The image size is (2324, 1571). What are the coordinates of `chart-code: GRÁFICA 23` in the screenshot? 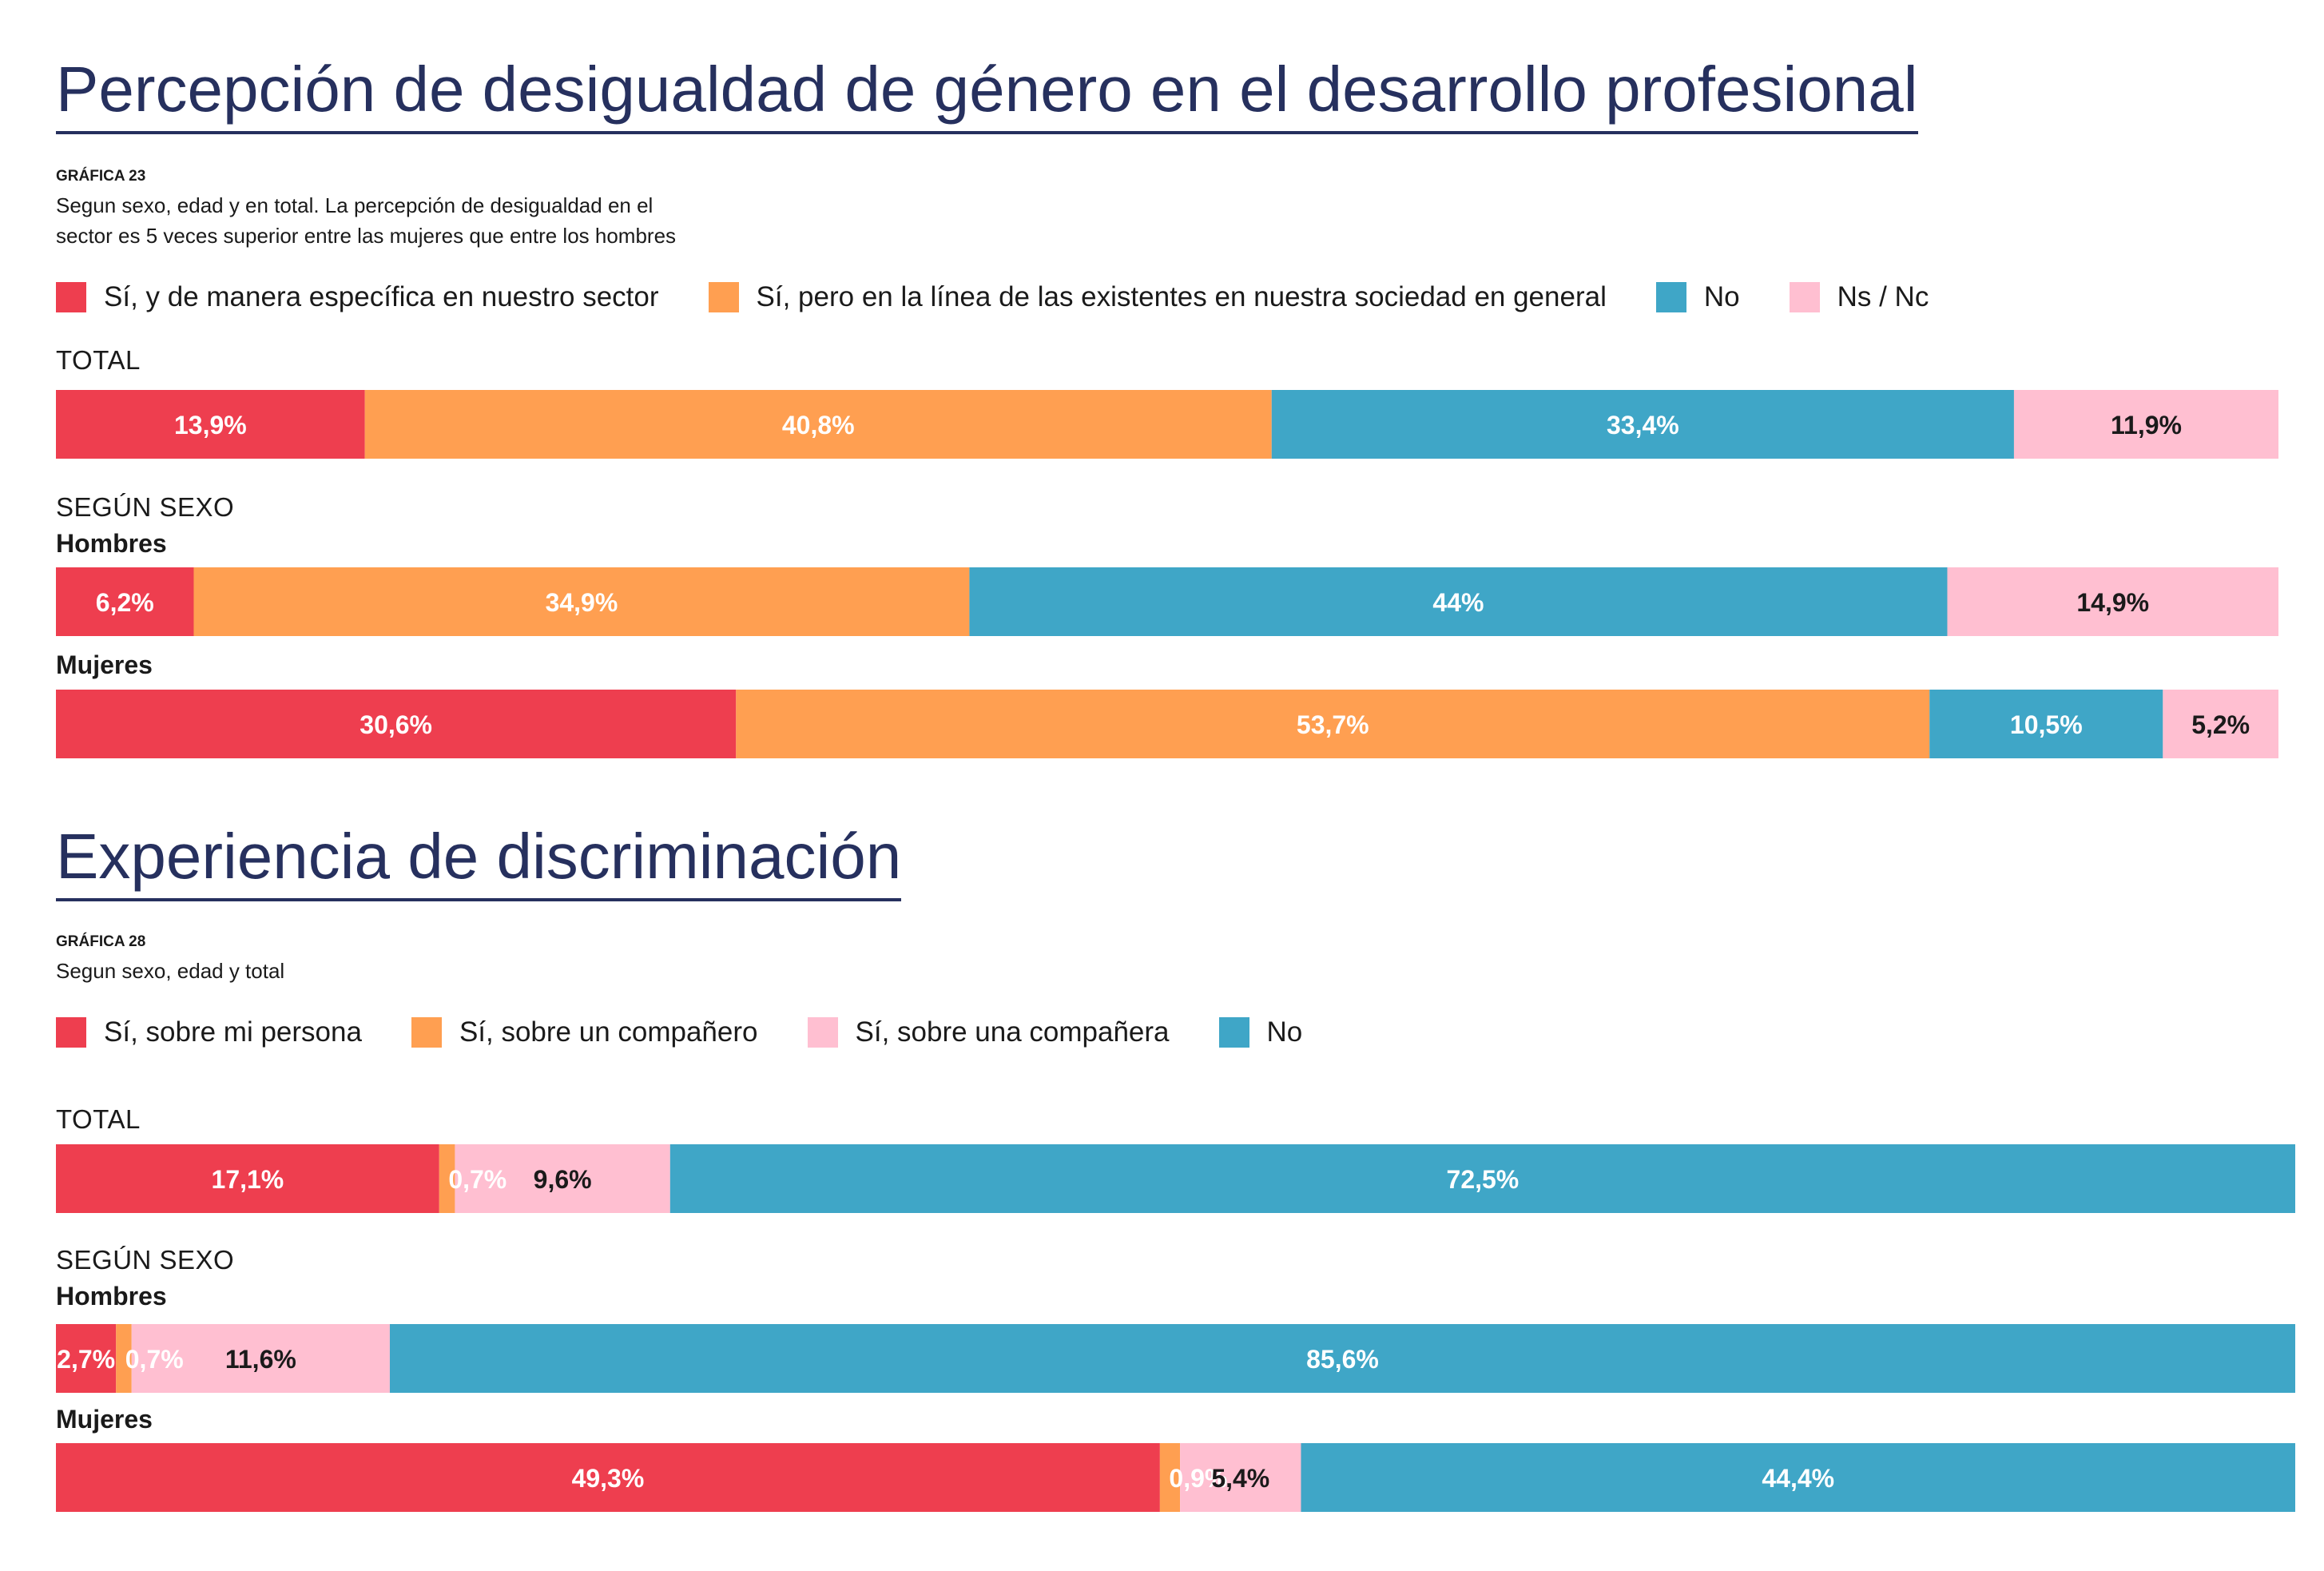 It's located at (101, 176).